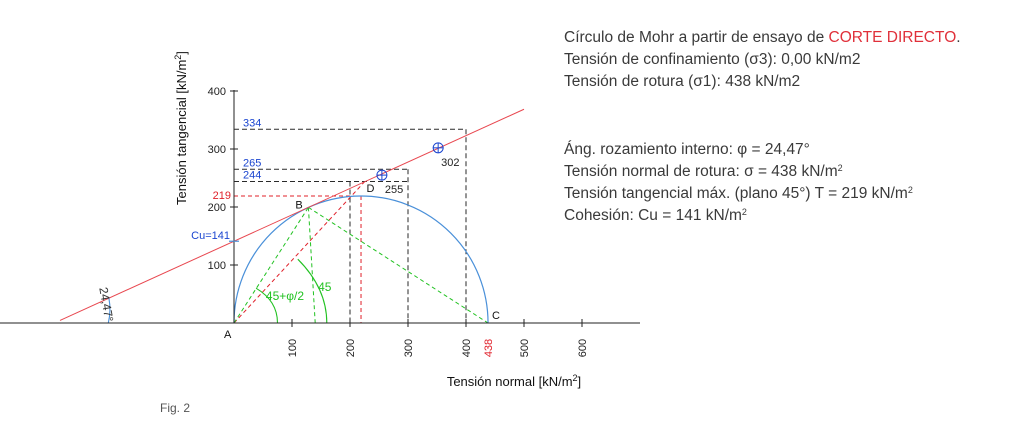 The image size is (1024, 423). I want to click on cu-label: Cu=141, so click(210, 236).